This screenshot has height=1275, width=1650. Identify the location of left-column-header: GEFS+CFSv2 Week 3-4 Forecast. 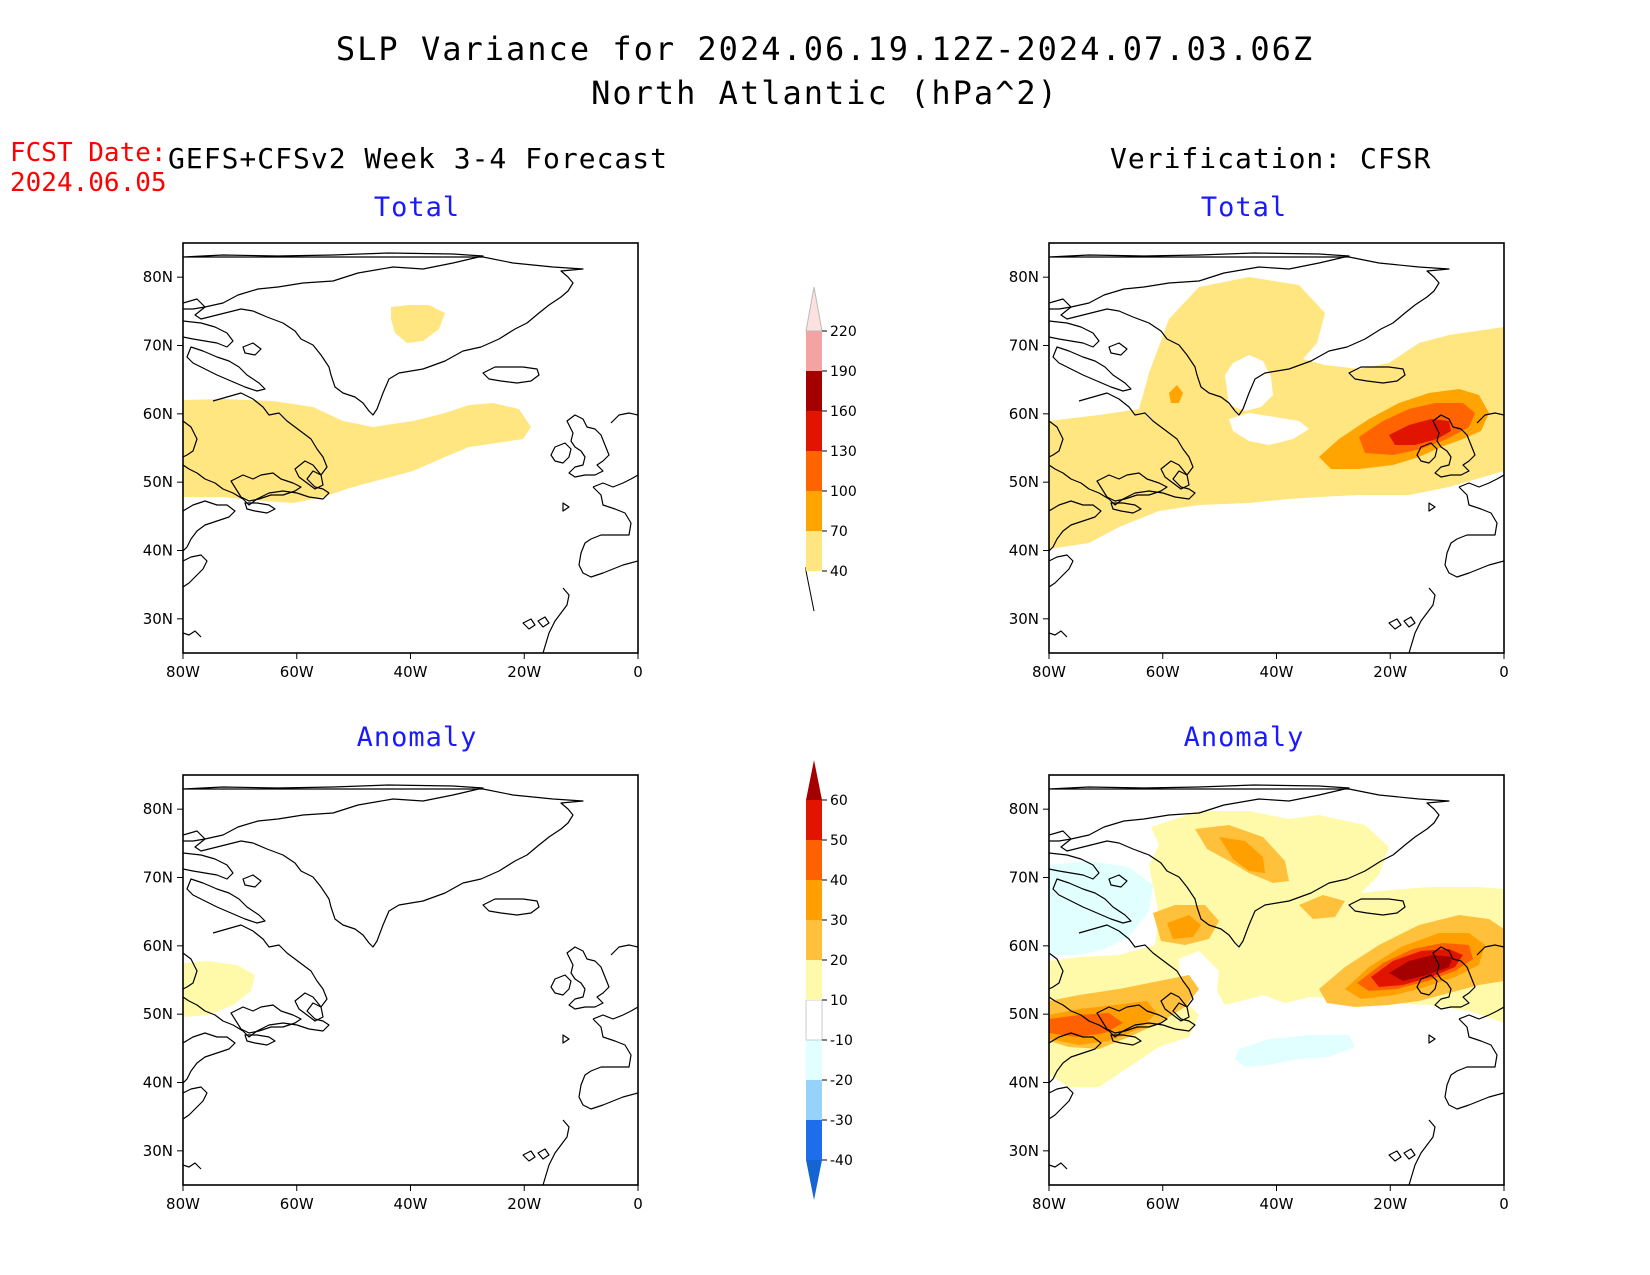
(418, 158).